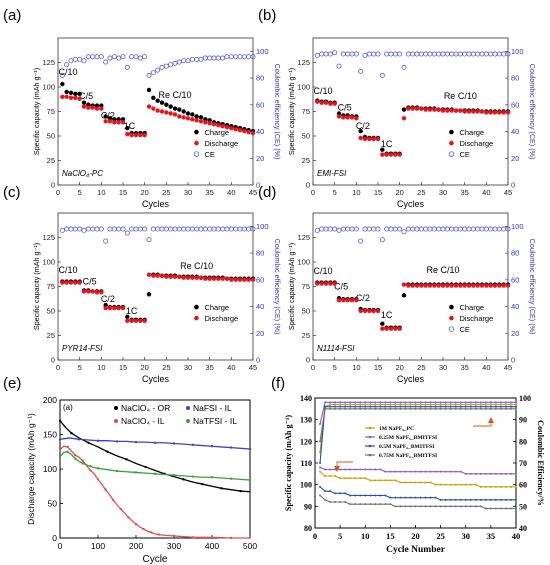 The height and width of the screenshot is (565, 550). Describe the element at coordinates (517, 51) in the screenshot. I see `y2-tick-label: 100` at that location.